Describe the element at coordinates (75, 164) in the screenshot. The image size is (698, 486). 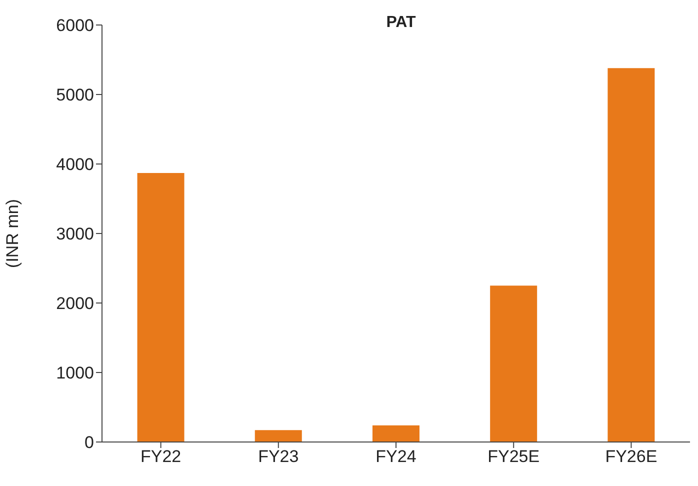
I see `y-tick-label: 4000` at that location.